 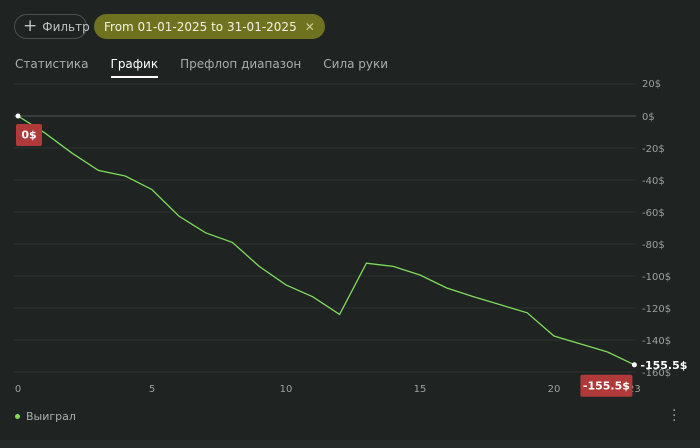 What do you see at coordinates (350, 444) in the screenshot?
I see `footer` at bounding box center [350, 444].